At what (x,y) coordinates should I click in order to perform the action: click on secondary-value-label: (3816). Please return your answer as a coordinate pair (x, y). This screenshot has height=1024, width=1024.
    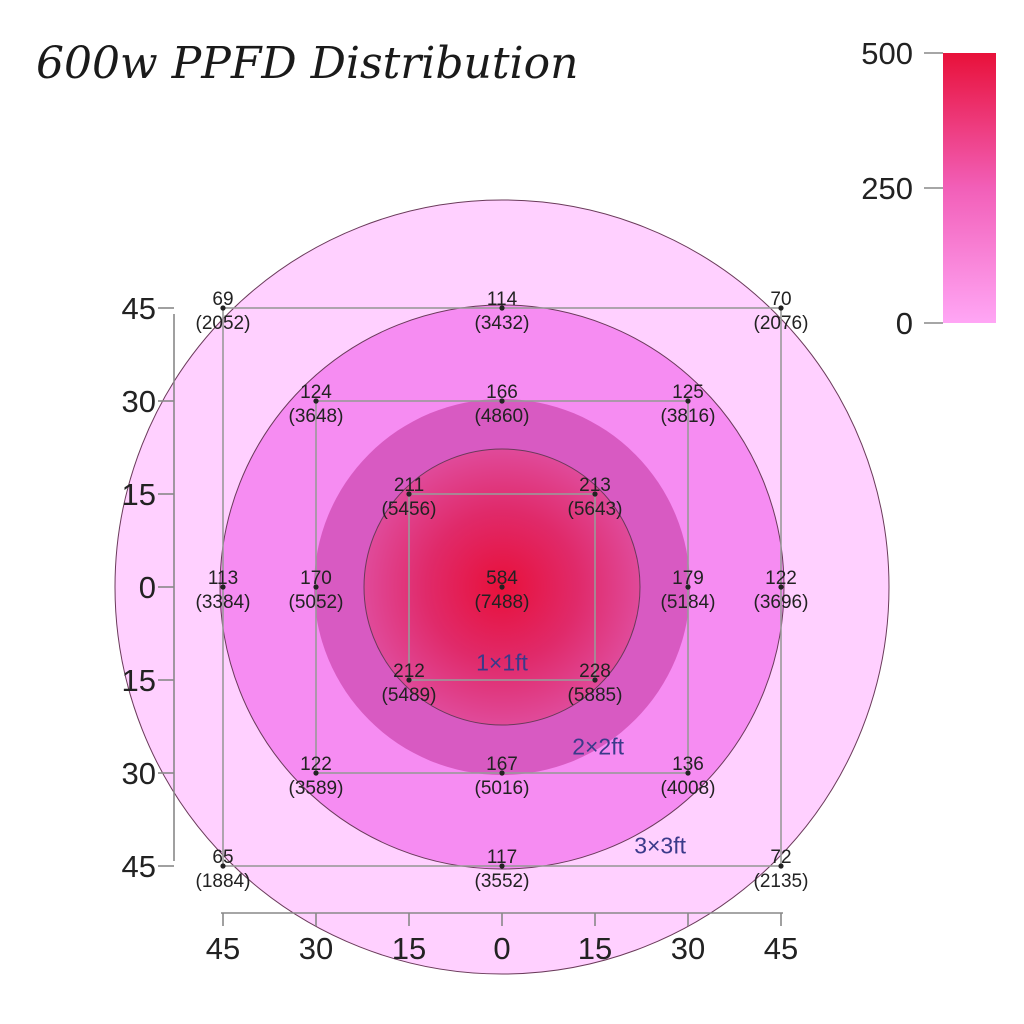
    Looking at the image, I should click on (688, 416).